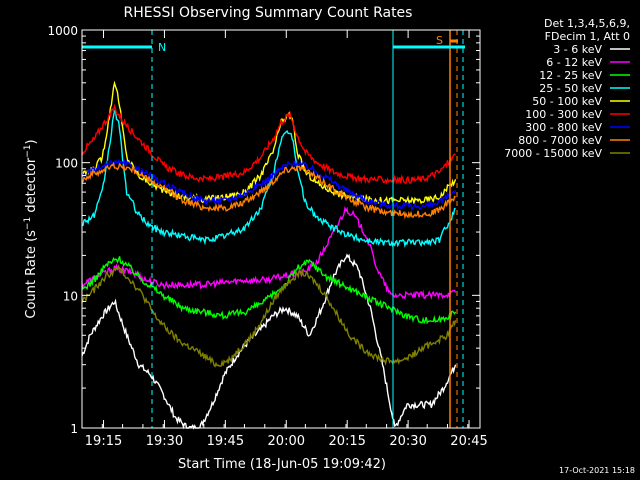 This screenshot has height=480, width=640. What do you see at coordinates (597, 470) in the screenshot?
I see `footer-date: 17-Oct-2021 15:18` at bounding box center [597, 470].